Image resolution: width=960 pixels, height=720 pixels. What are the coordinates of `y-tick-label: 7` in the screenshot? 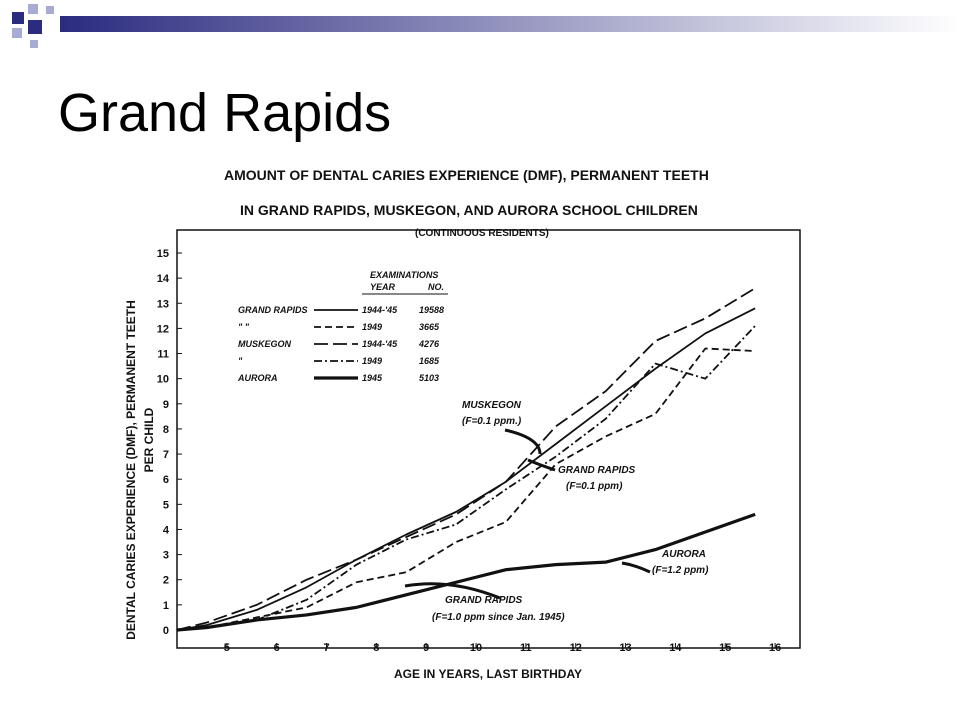 It's located at (166, 455).